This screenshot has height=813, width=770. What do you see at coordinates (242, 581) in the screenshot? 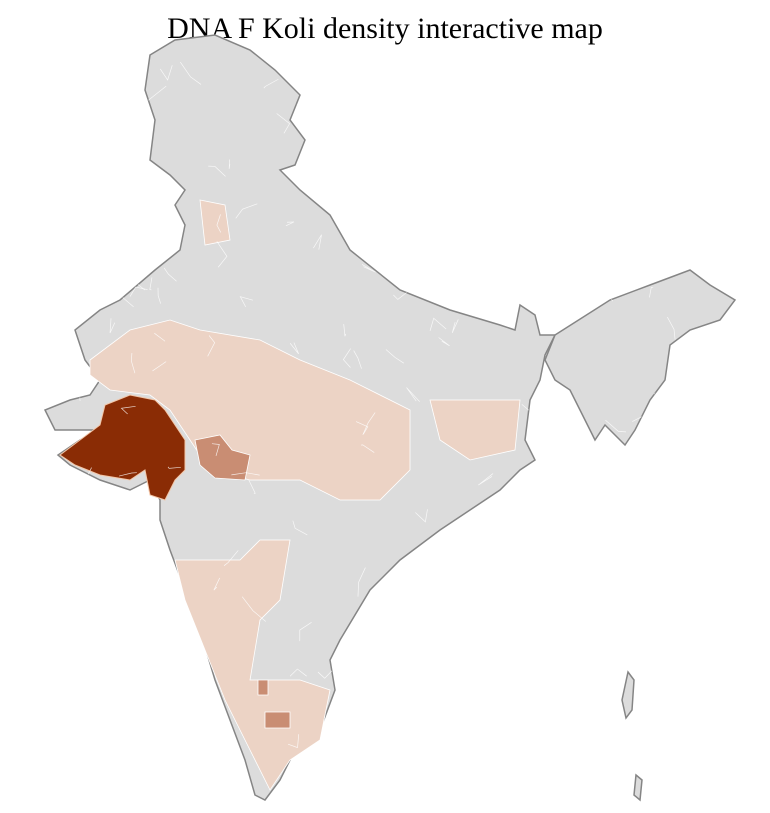
I see `medium-density-regions` at bounding box center [242, 581].